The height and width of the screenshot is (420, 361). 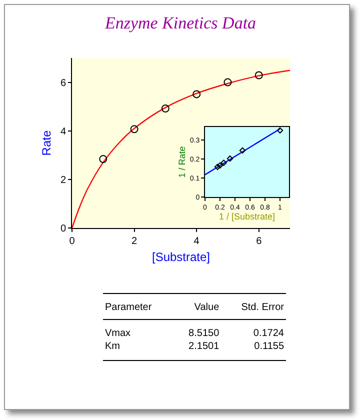 What do you see at coordinates (135, 241) in the screenshot?
I see `x-tick-label: 2` at bounding box center [135, 241].